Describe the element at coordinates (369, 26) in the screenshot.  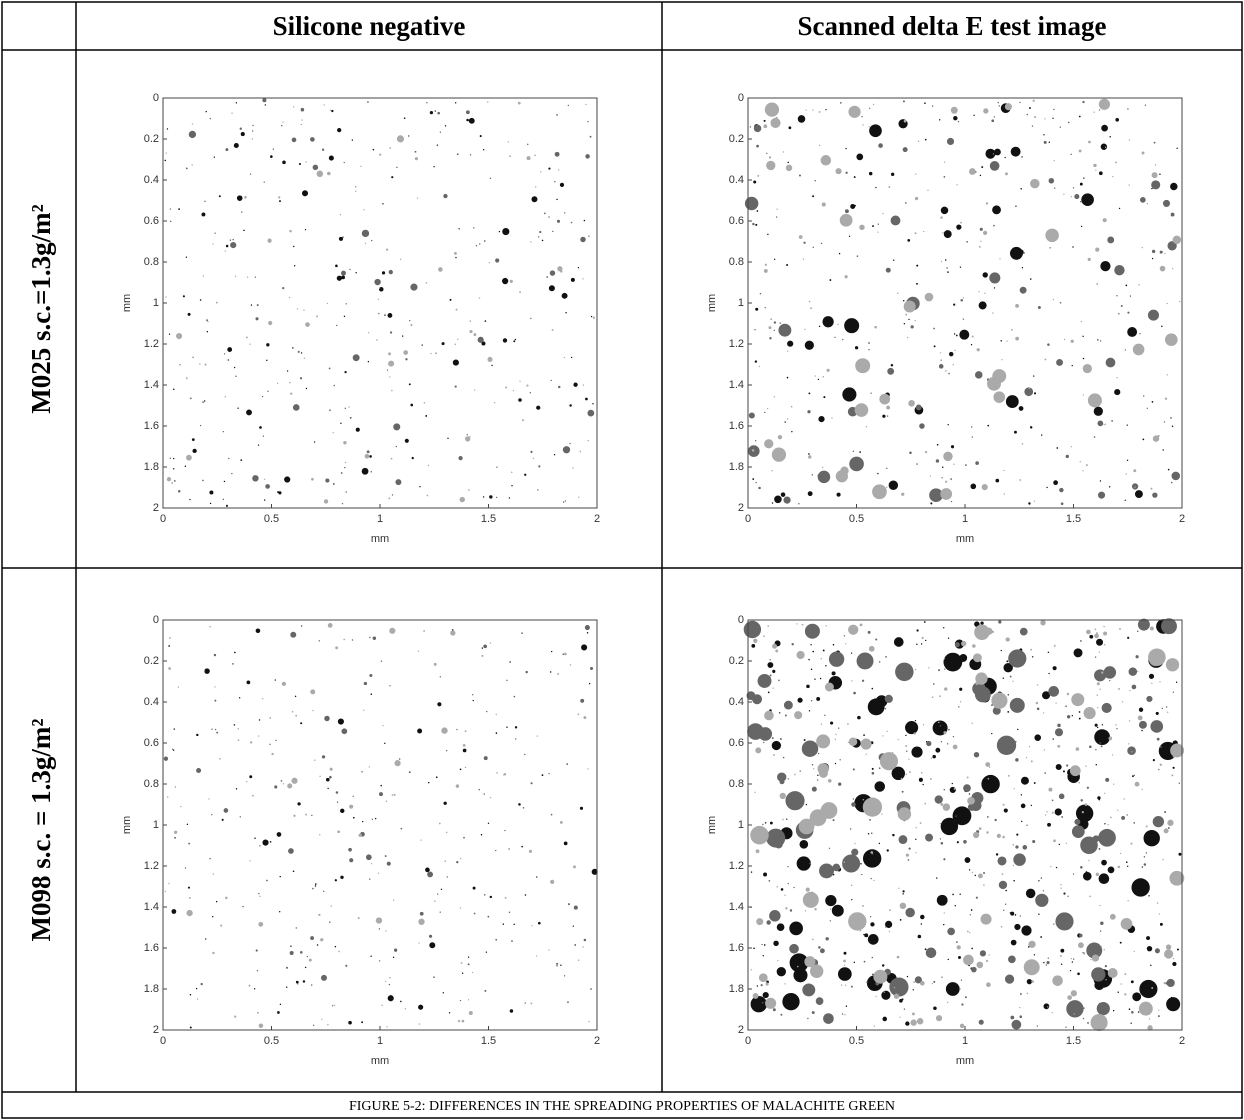
I see `column-header: Silicone negative` at that location.